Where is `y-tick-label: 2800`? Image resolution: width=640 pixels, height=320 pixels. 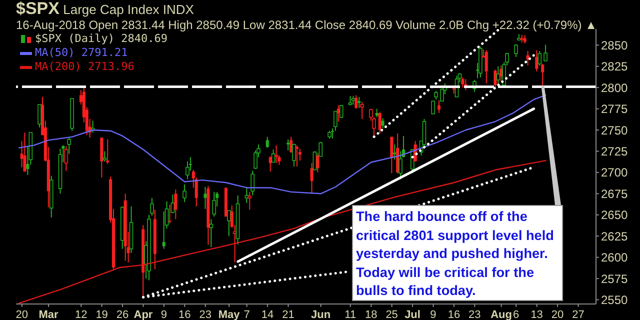
y-tick-label: 2800 is located at coordinates (614, 87).